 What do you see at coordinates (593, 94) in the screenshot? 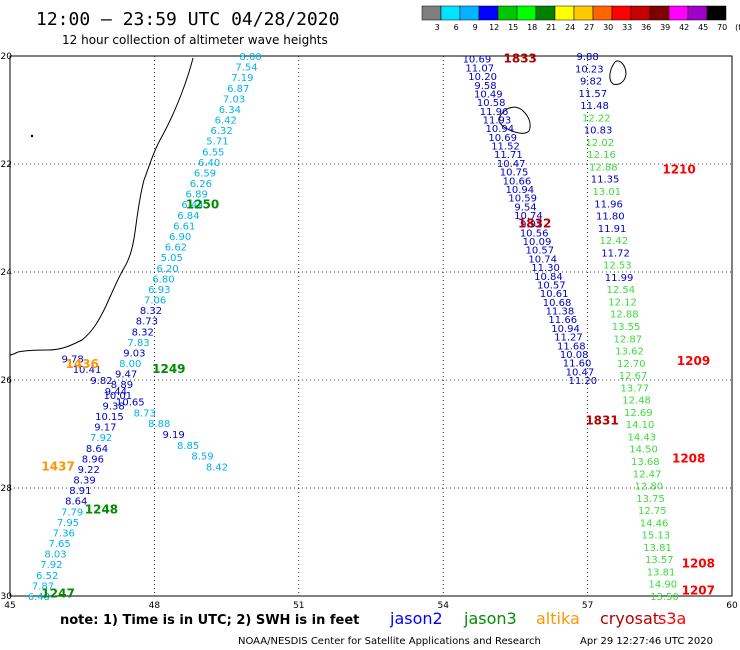
I see `swh-value-label: 11.57` at bounding box center [593, 94].